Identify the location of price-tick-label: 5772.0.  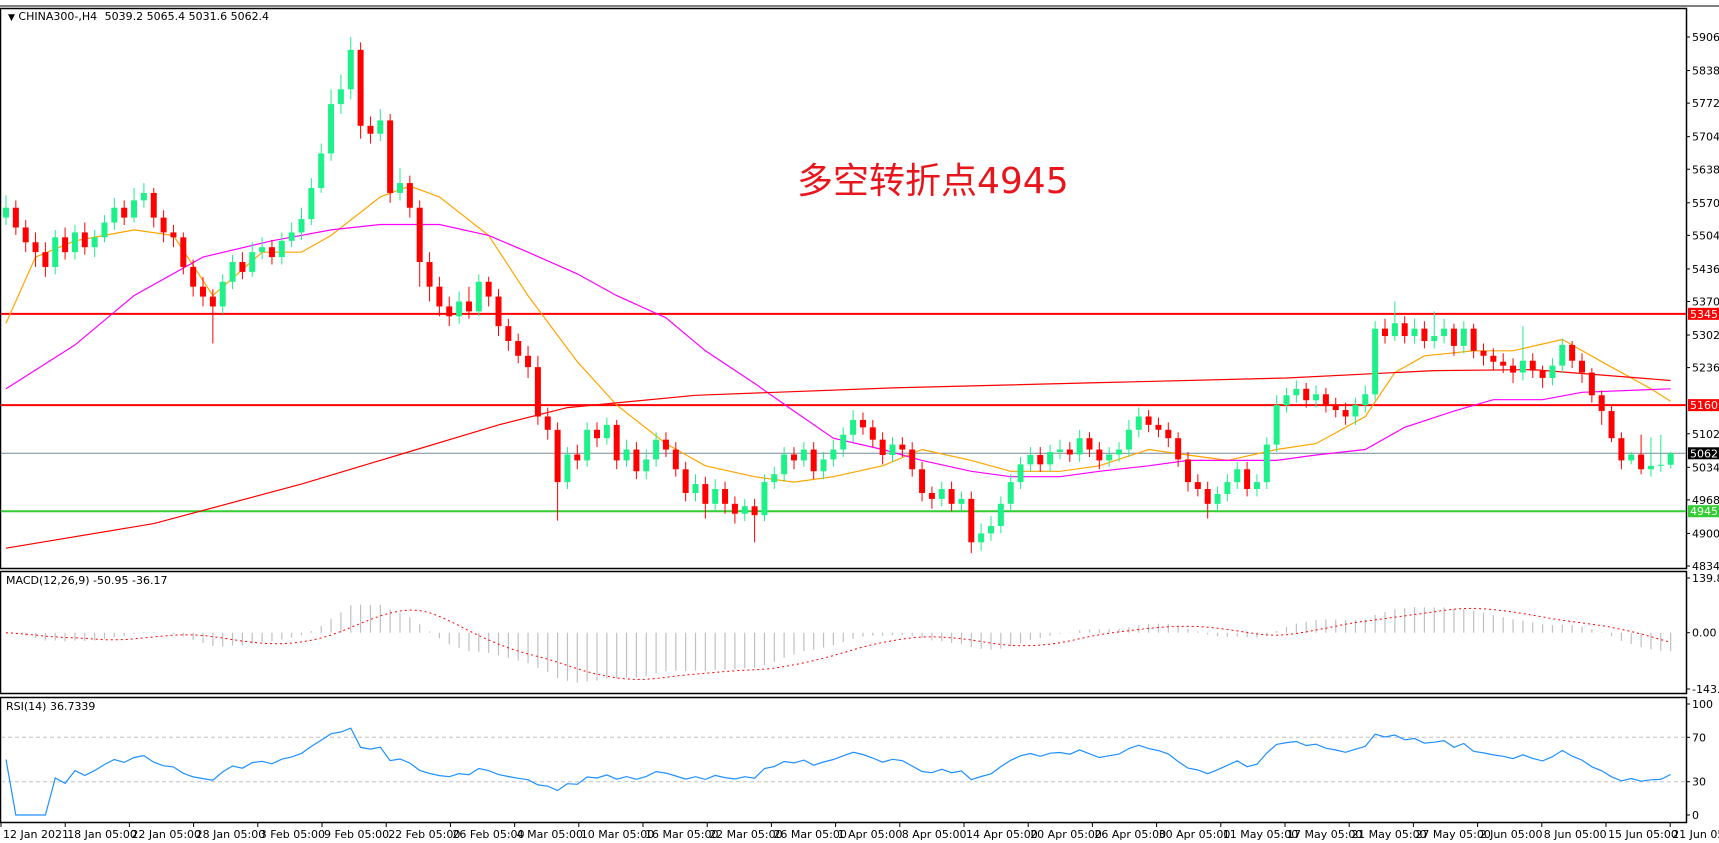
(1705, 103).